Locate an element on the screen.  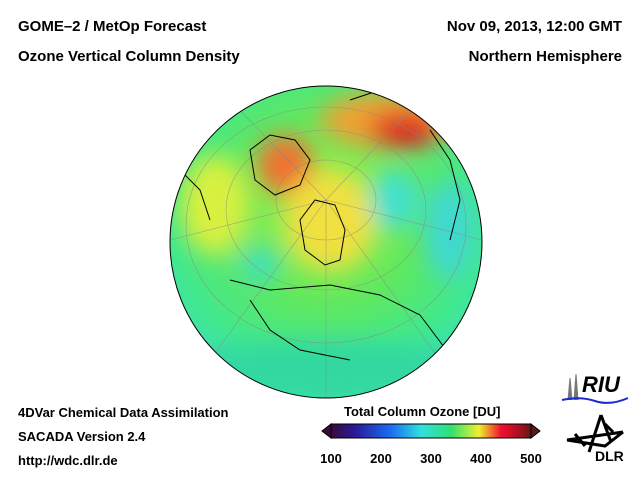
subtitle: Ozone Vertical Column Density is located at coordinates (129, 56).